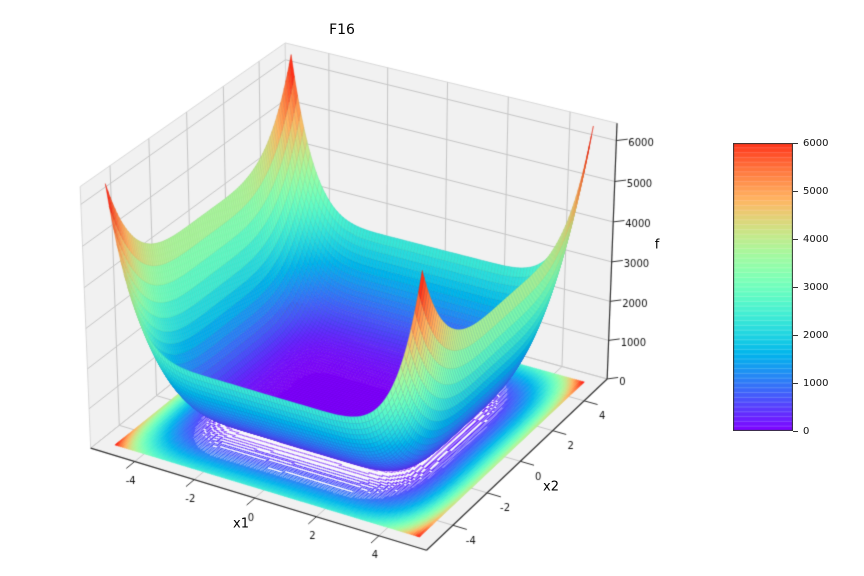 The image size is (864, 576). I want to click on x2-axis-label: x2, so click(551, 487).